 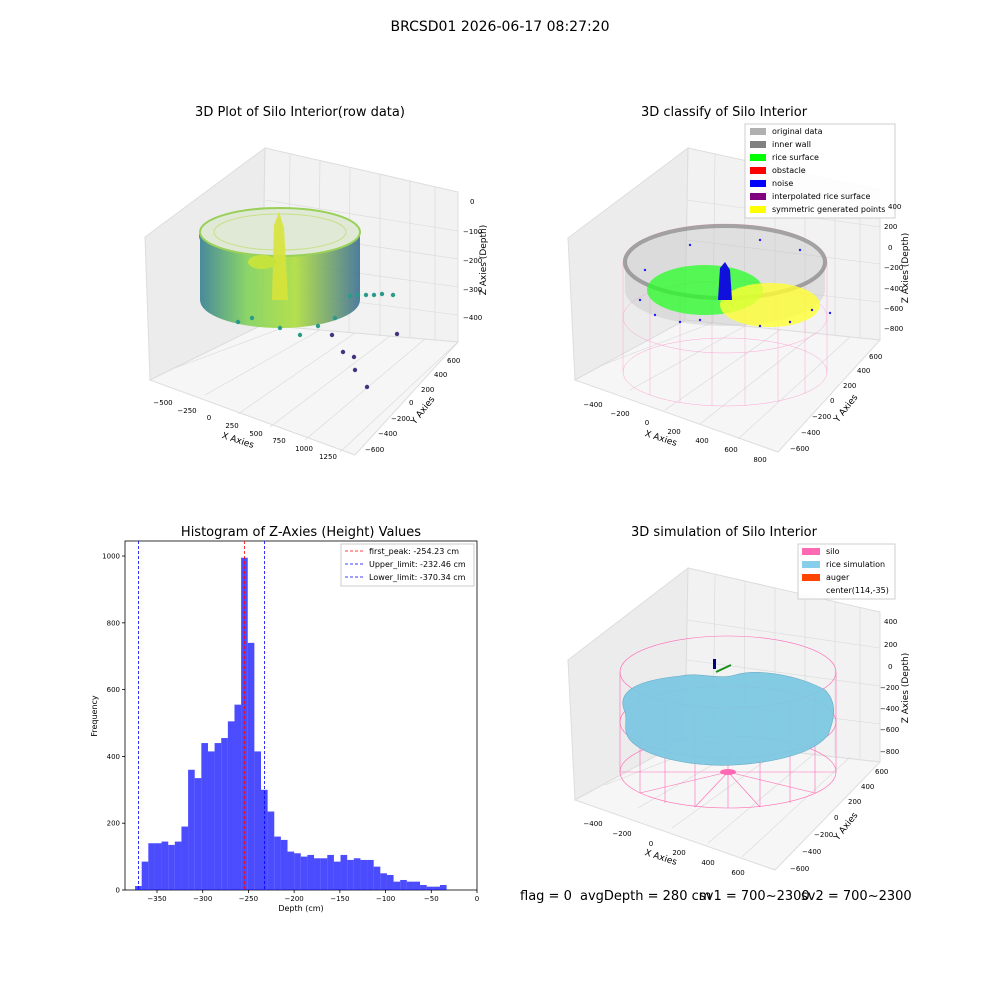 I want to click on panel-raw-title: 3D Plot of Silo Interior(row data), so click(x=300, y=112).